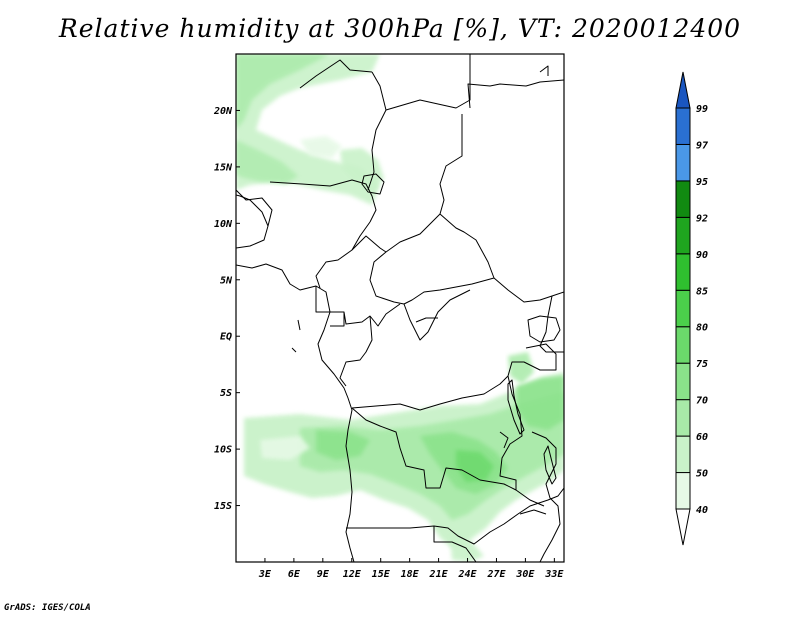  I want to click on longitude-axis: 3E 6E 9E 12E 15E 18E 21E 24E 27E 30E 33E, so click(411, 569).